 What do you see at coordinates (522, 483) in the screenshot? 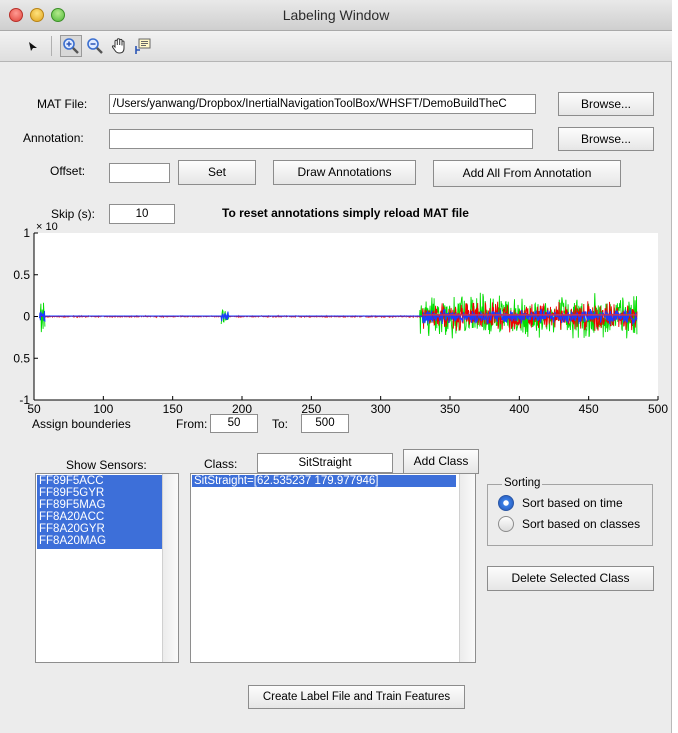
I see `sorting-legend: Sorting` at bounding box center [522, 483].